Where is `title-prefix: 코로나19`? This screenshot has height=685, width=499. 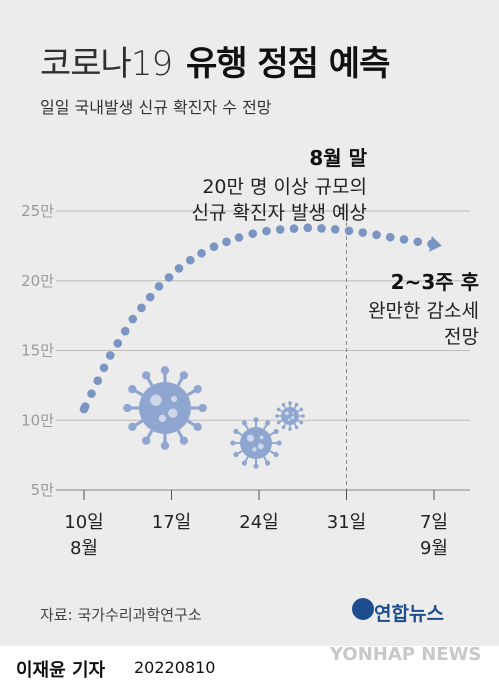 title-prefix: 코로나19 is located at coordinates (106, 64).